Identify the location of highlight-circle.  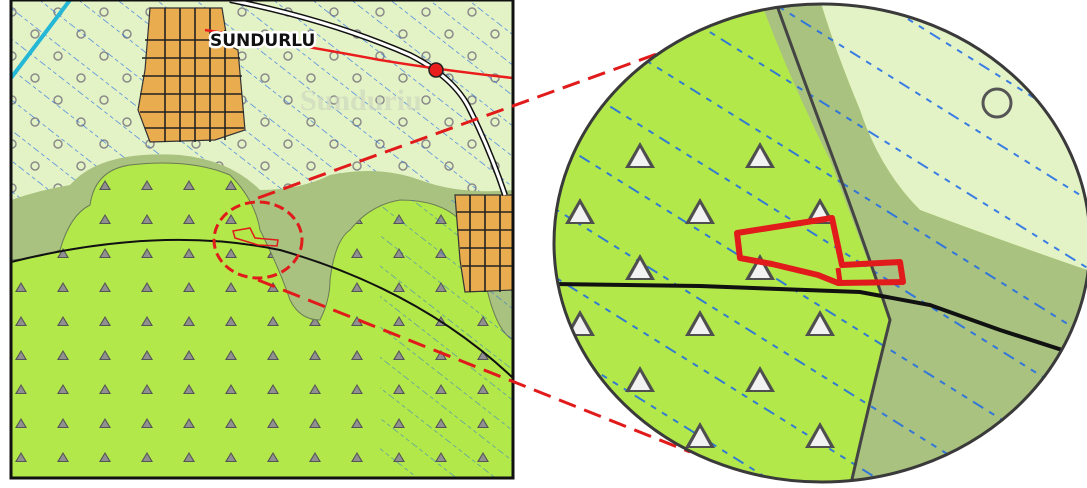
(258, 240).